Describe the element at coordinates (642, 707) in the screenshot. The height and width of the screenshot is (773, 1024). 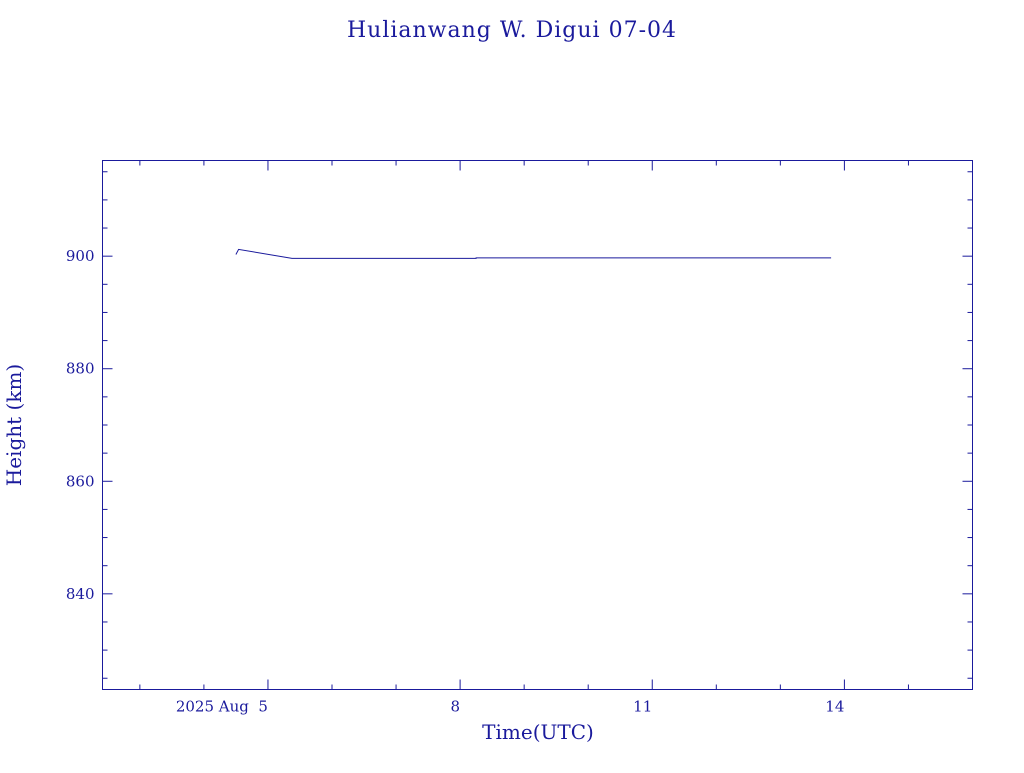
I see `x-tick-label: 11` at that location.